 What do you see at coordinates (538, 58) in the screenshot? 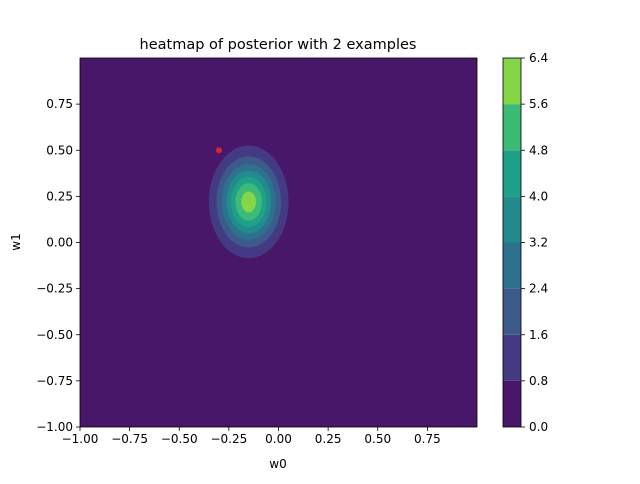
I see `colorbar-tick-label: 6.4` at bounding box center [538, 58].